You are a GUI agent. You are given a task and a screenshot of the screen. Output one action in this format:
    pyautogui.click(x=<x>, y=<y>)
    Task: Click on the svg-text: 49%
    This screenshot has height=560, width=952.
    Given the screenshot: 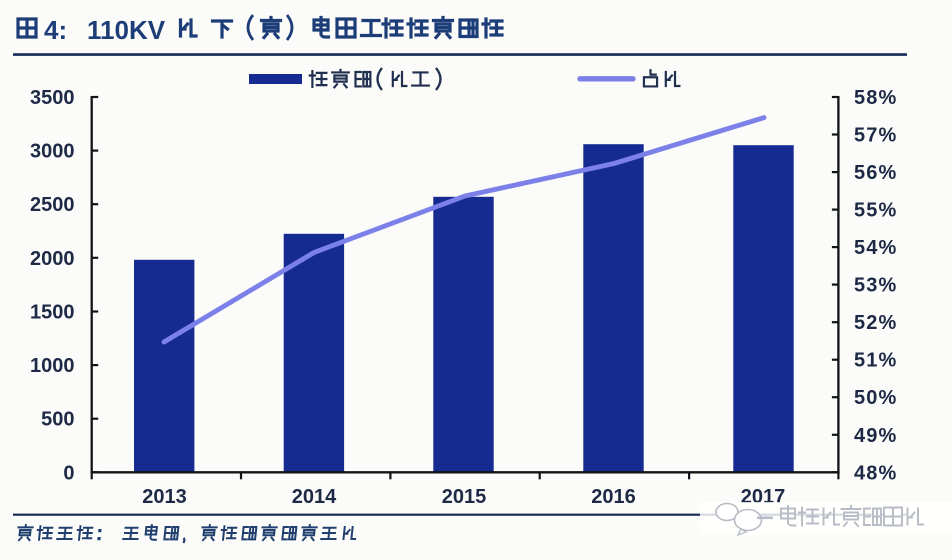 What is the action you would take?
    pyautogui.click(x=875, y=436)
    